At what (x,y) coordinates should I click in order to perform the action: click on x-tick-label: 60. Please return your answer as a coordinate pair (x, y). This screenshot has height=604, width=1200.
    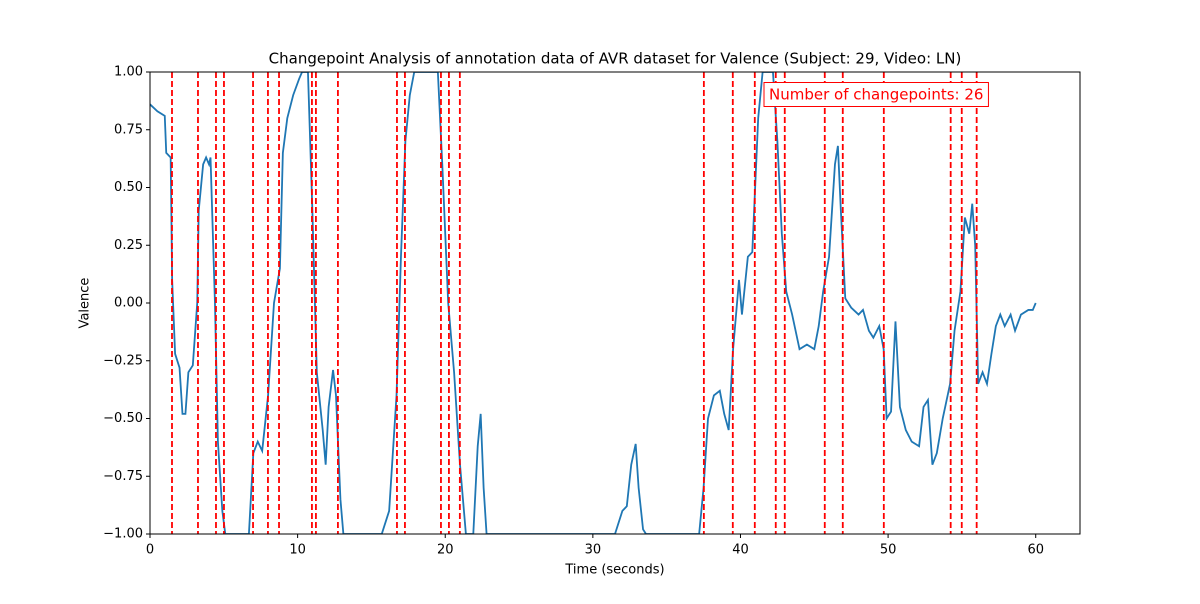
    Looking at the image, I should click on (1035, 550).